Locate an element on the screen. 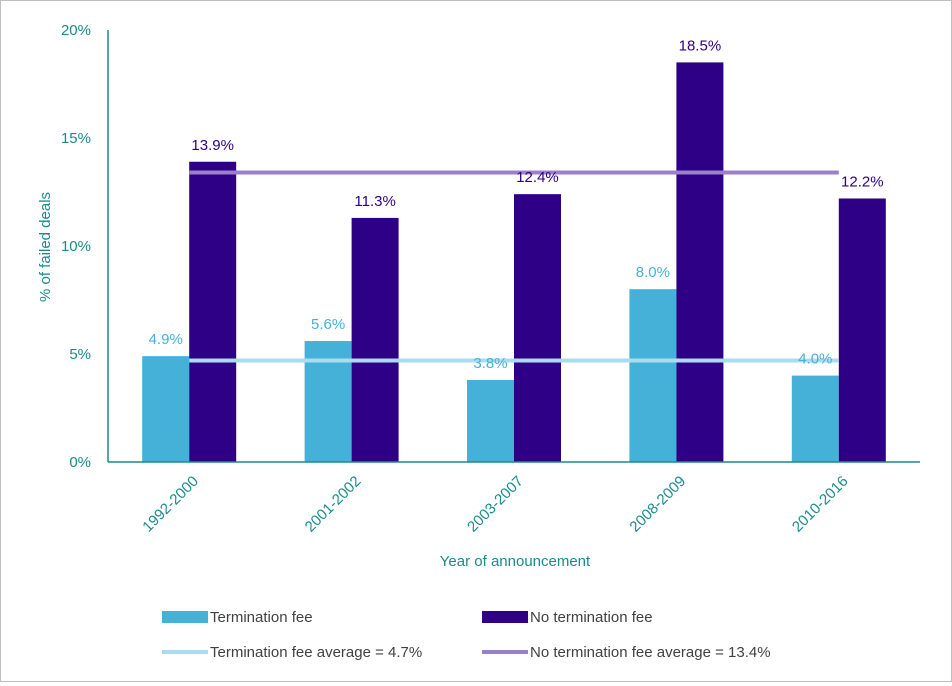 Image resolution: width=952 pixels, height=686 pixels. data-label-no-termination-fee-1992-2000: 13.9% is located at coordinates (212, 145).